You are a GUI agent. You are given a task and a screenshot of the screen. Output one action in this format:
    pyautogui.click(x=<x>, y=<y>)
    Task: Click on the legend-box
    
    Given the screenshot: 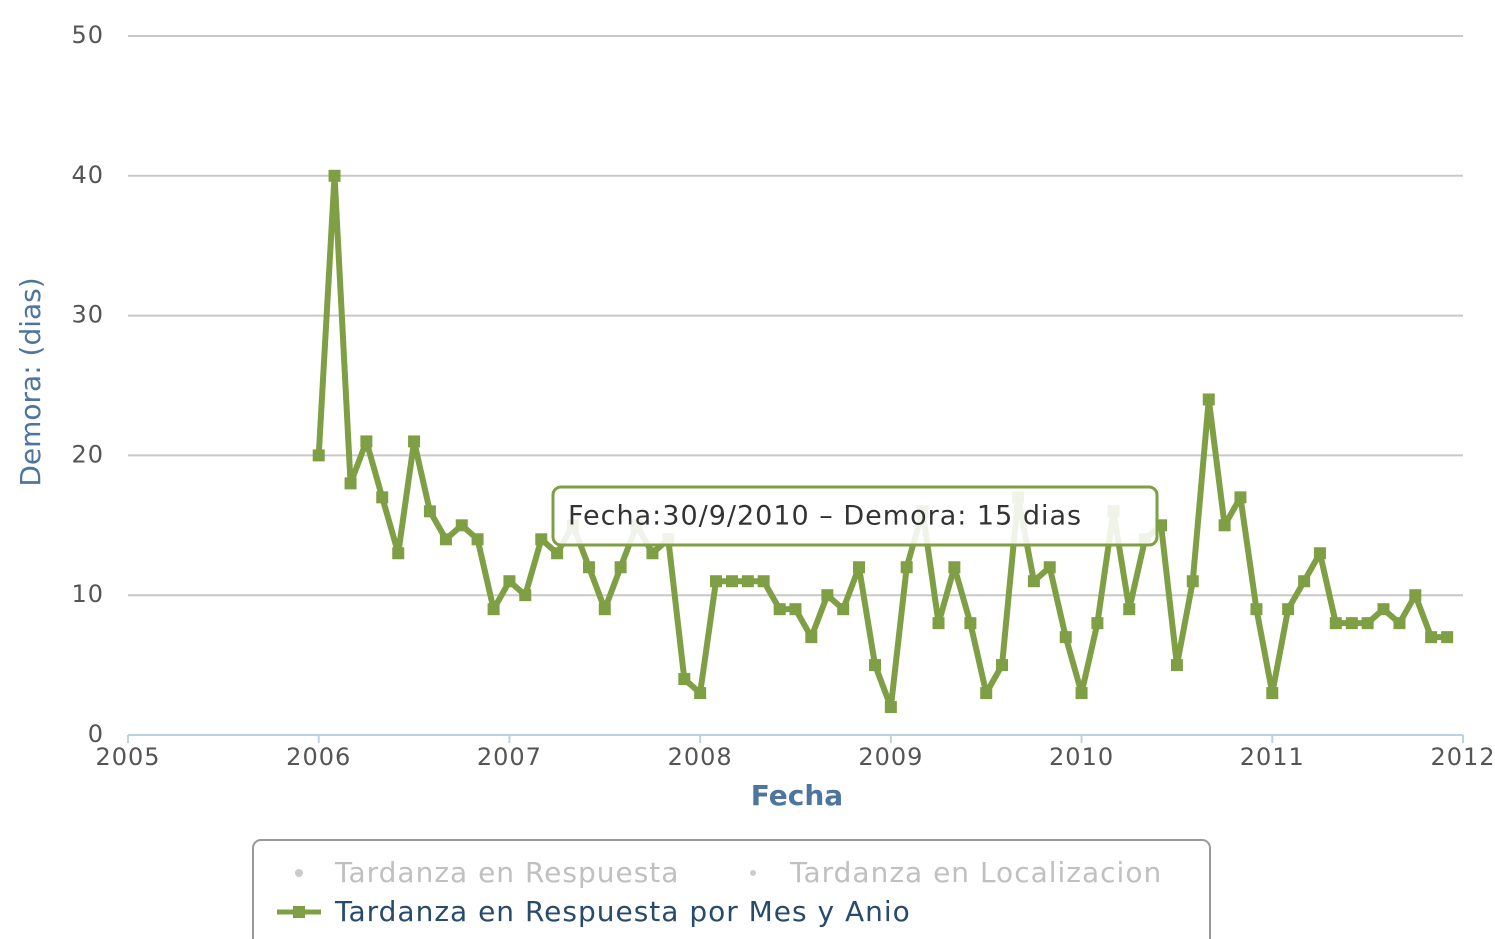 What is the action you would take?
    pyautogui.click(x=731, y=889)
    